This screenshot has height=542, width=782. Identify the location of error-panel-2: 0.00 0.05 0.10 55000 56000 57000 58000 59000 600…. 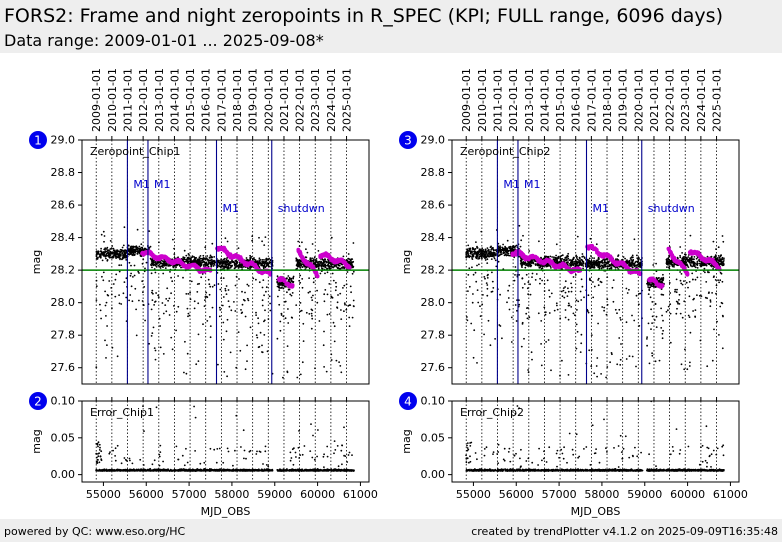
(573, 455).